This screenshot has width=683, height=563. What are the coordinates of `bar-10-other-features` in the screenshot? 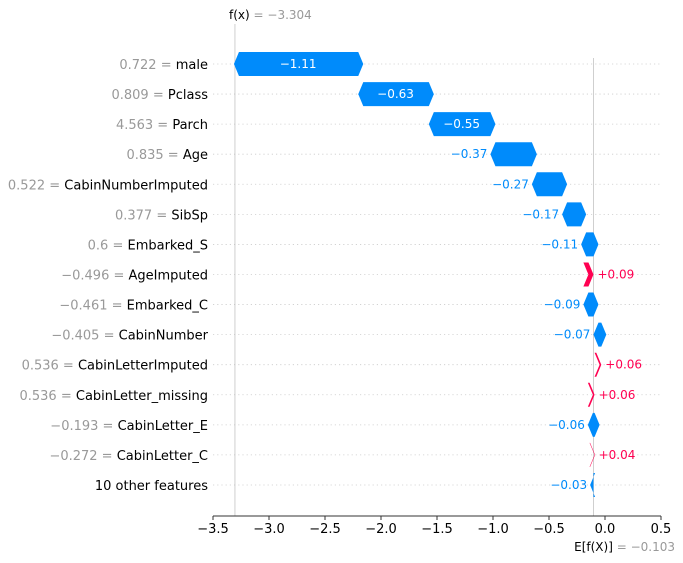 It's located at (593, 484).